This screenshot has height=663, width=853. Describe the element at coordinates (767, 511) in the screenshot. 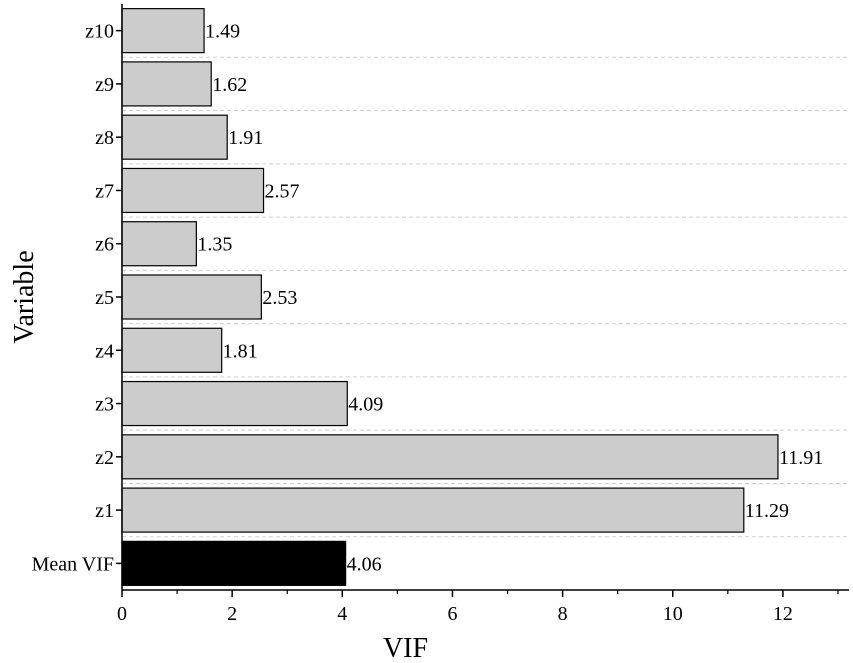

I see `value-label: 11.29` at that location.